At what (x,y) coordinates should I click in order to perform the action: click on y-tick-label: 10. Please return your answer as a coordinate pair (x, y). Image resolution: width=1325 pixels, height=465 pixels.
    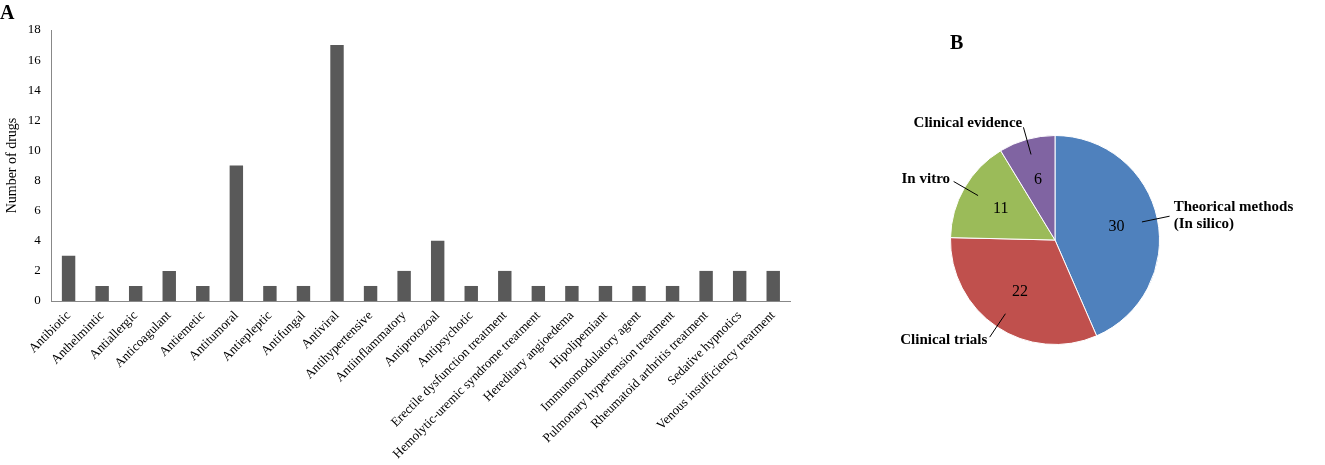
    Looking at the image, I should click on (34, 149).